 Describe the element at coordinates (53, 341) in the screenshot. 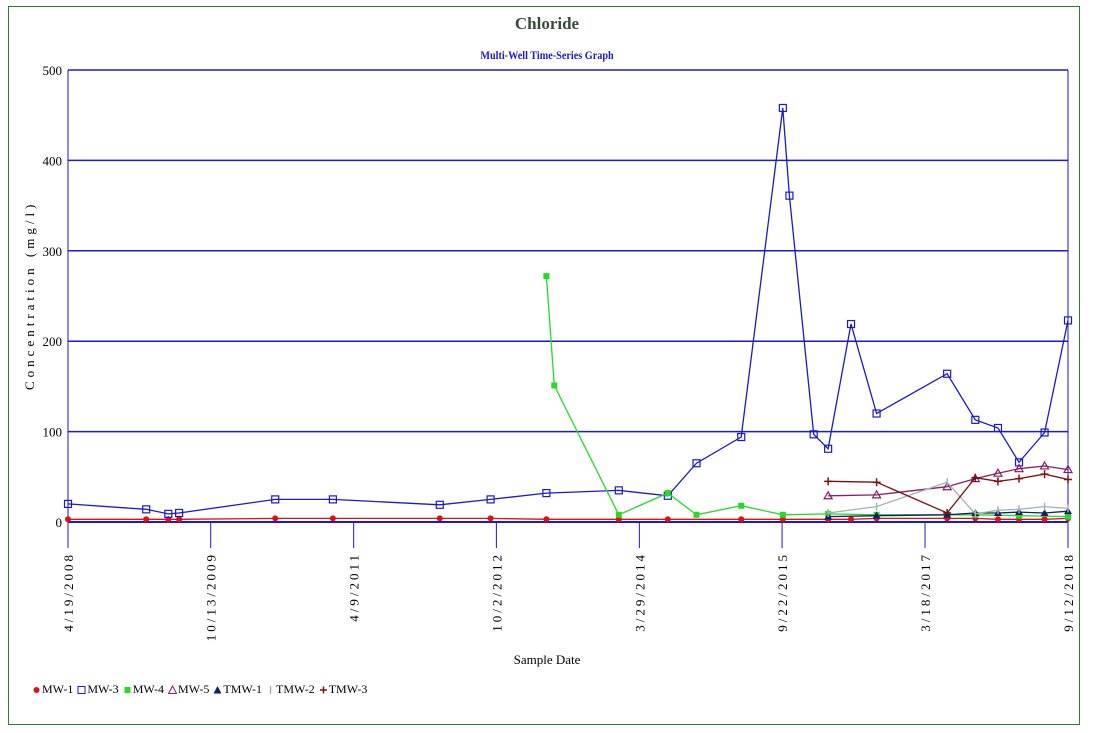

I see `y-tick-label: 200` at that location.